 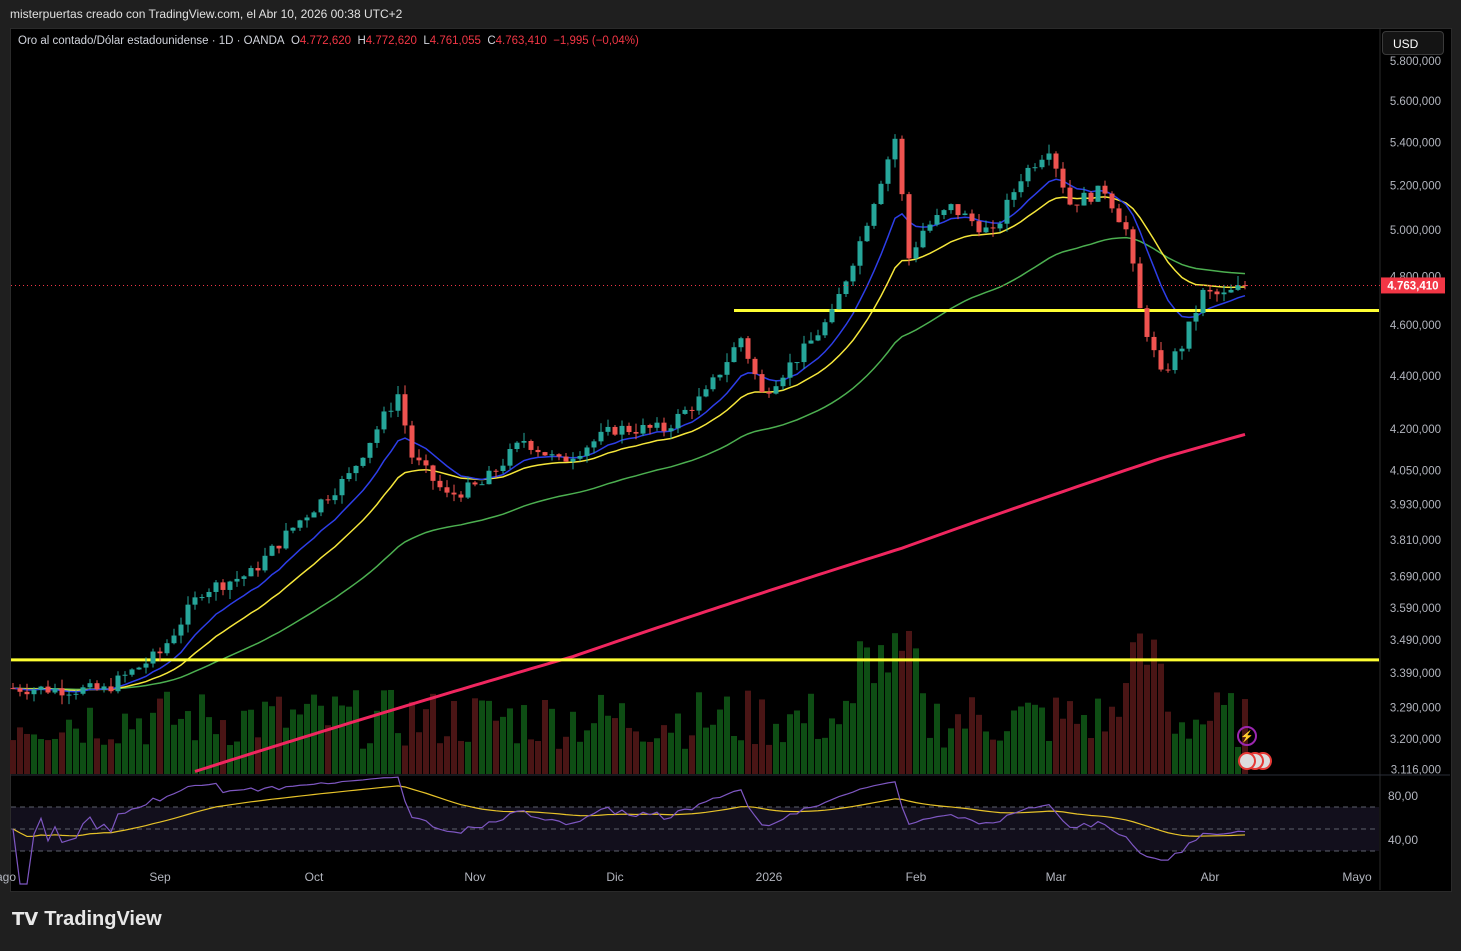 What do you see at coordinates (87, 919) in the screenshot?
I see `tradingview-logo: 𝗧𝗩 TradingView` at bounding box center [87, 919].